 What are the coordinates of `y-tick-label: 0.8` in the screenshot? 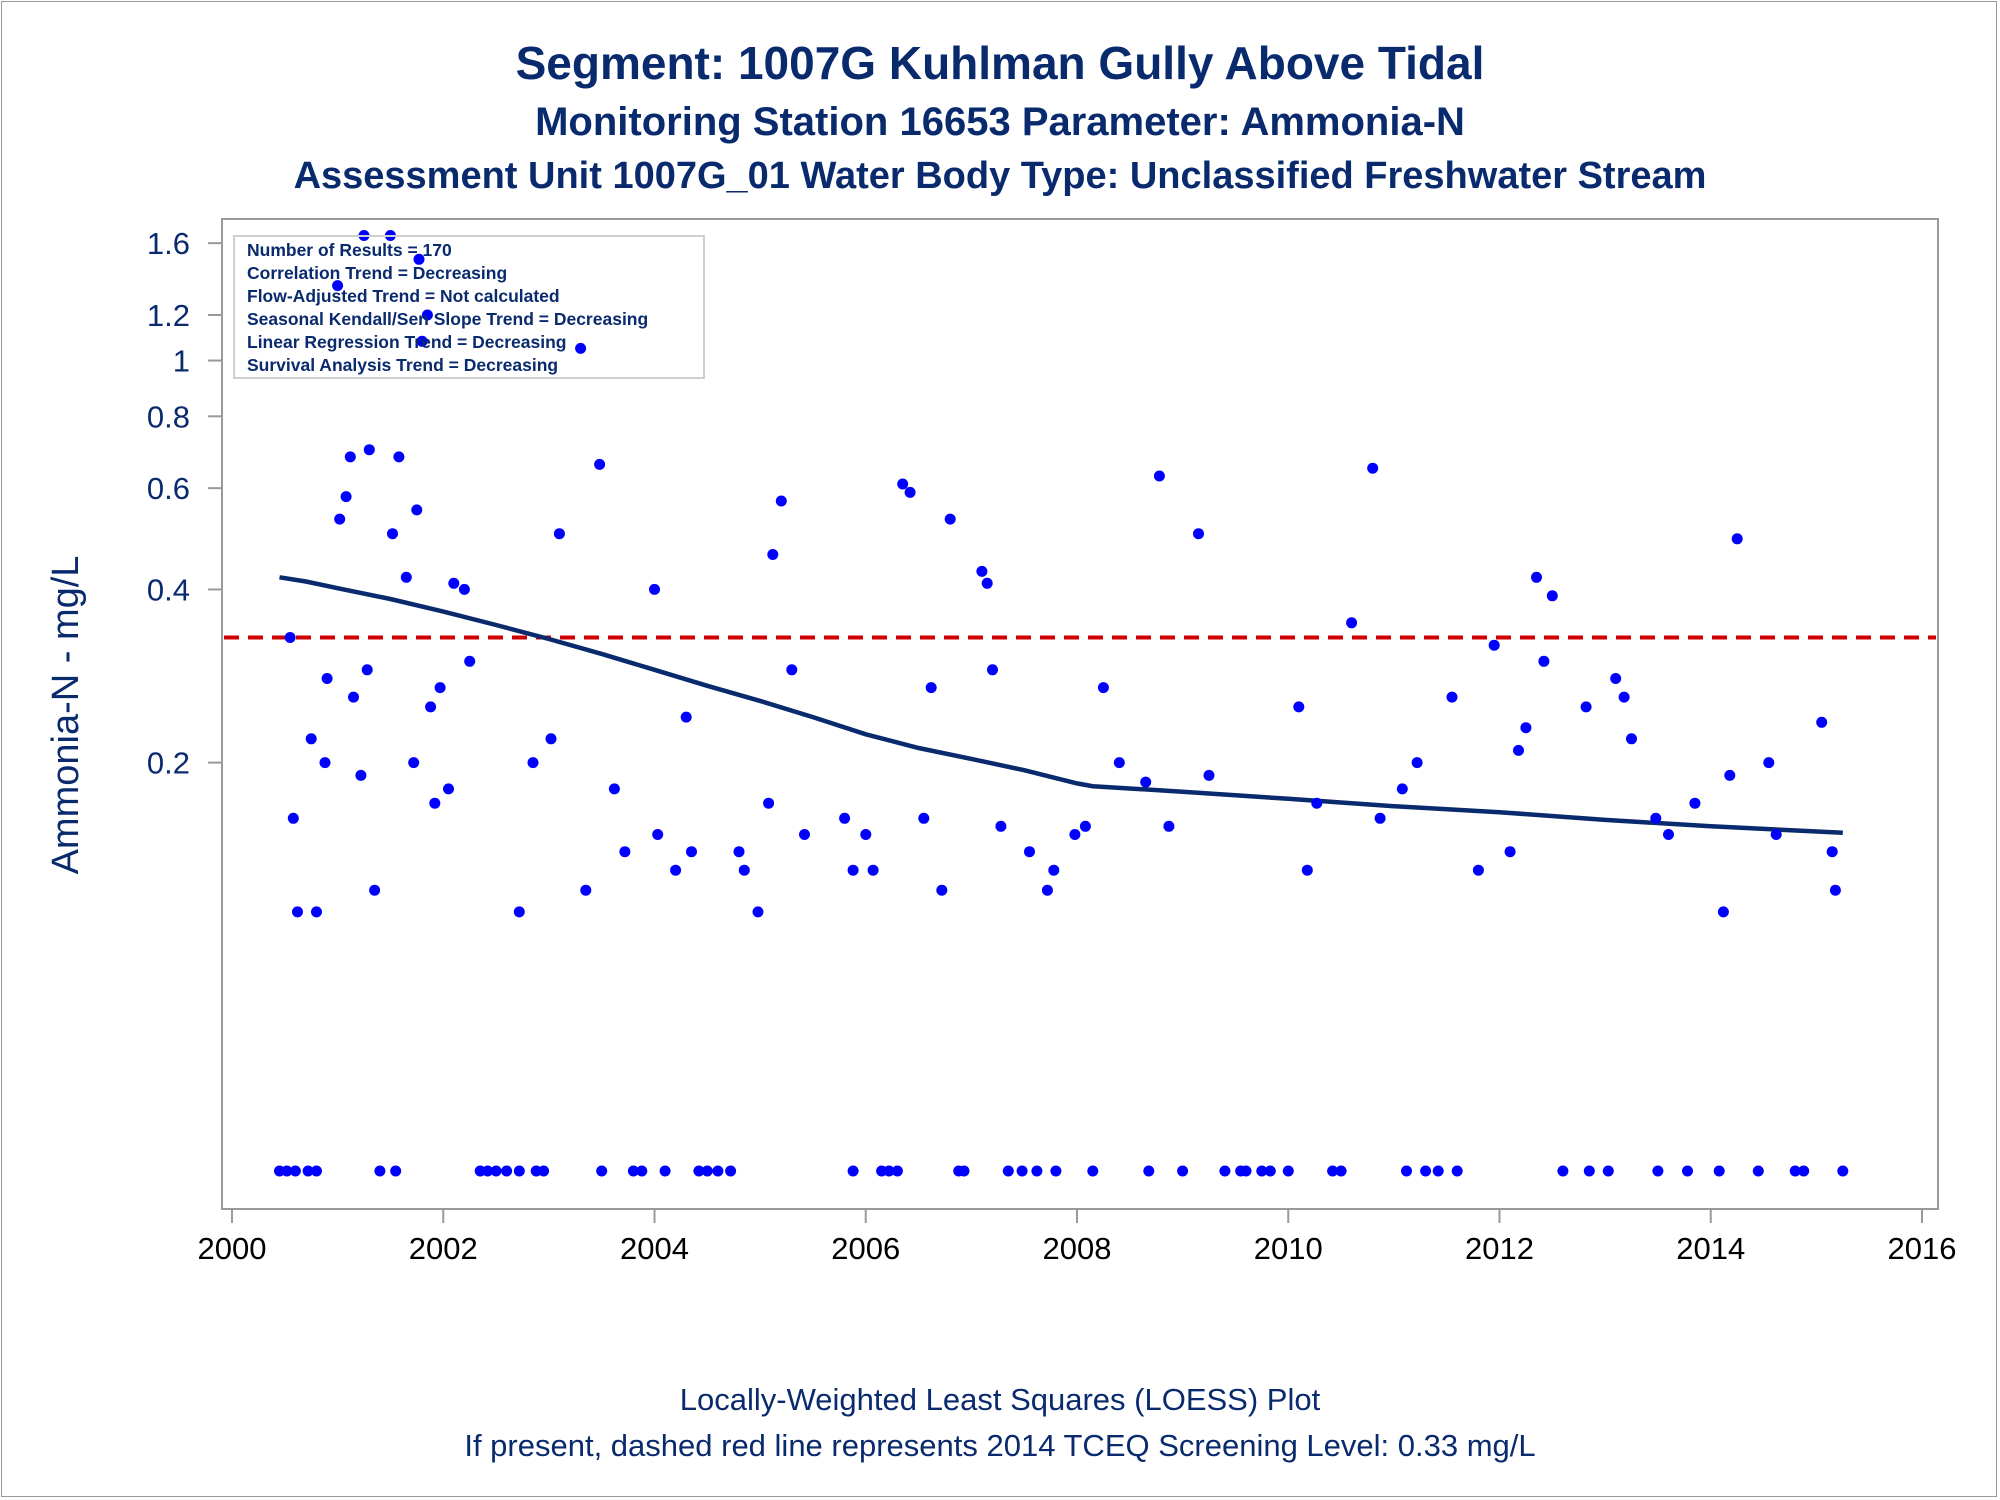 It's located at (168, 416).